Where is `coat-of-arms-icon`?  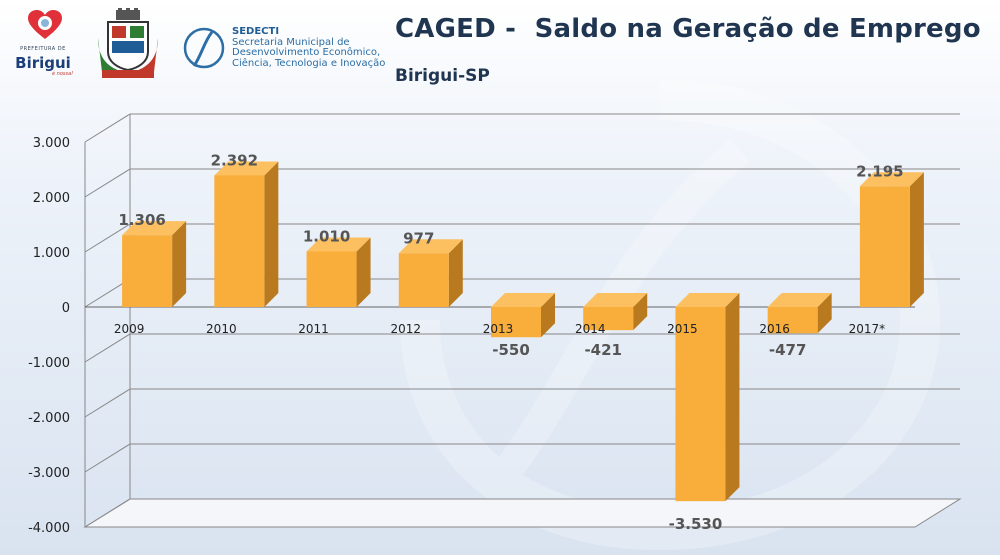 coat-of-arms-icon is located at coordinates (128, 43).